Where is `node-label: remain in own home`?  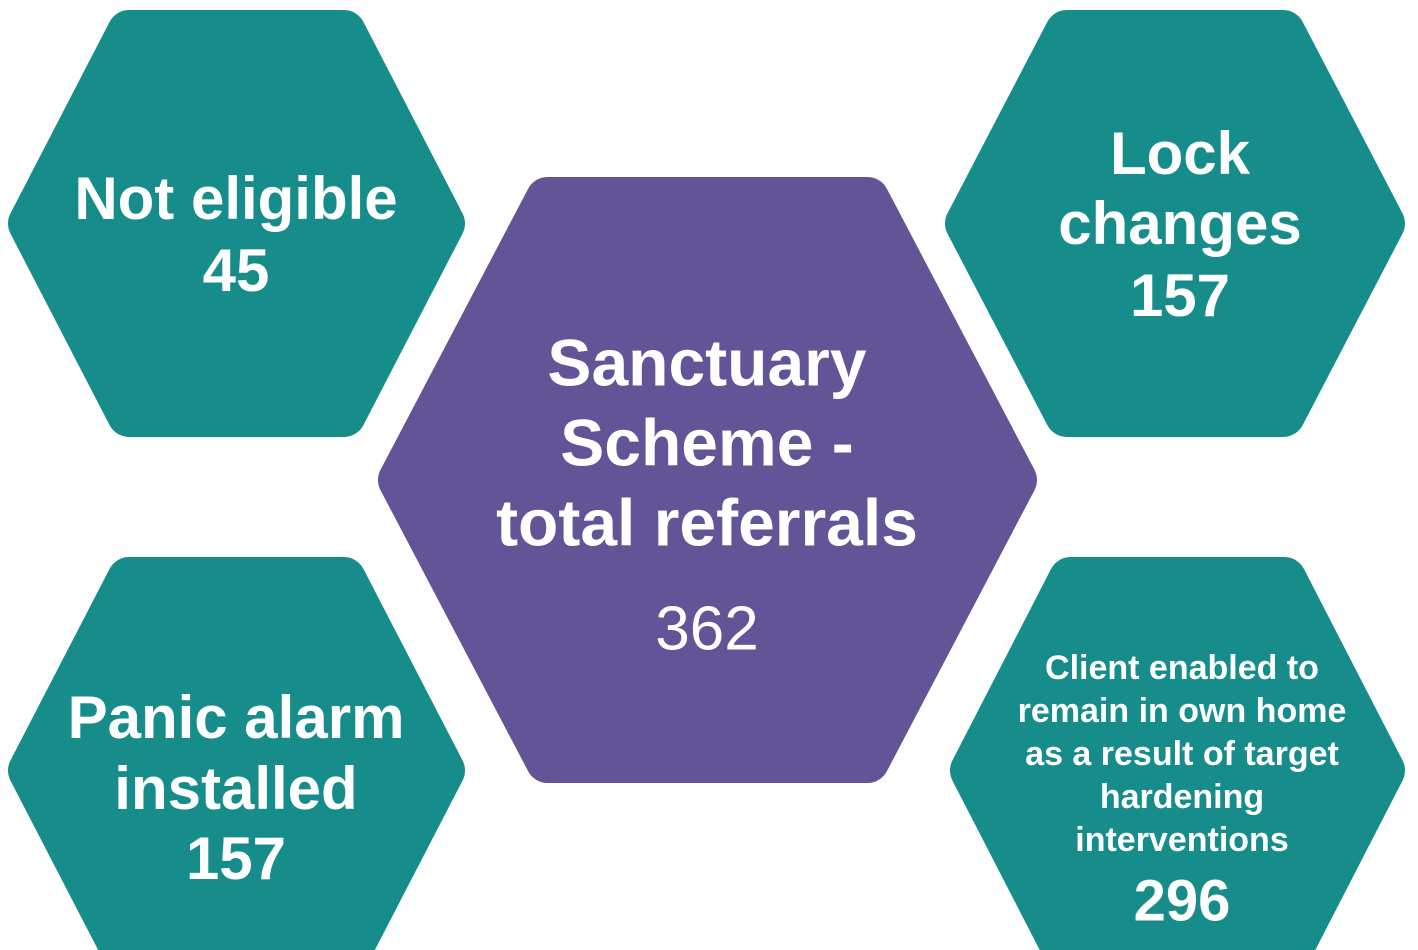 node-label: remain in own home is located at coordinates (1182, 711).